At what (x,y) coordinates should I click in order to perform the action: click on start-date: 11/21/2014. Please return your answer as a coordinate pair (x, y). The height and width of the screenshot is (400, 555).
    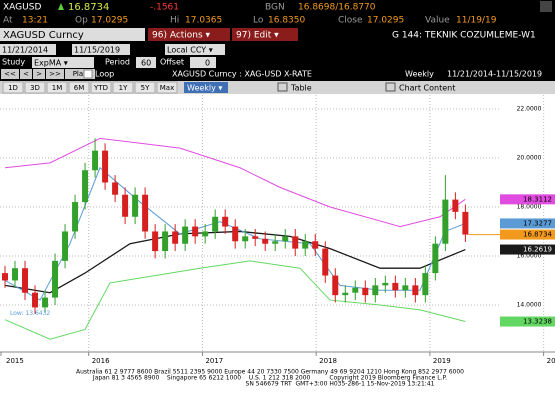
    Looking at the image, I should click on (25, 50).